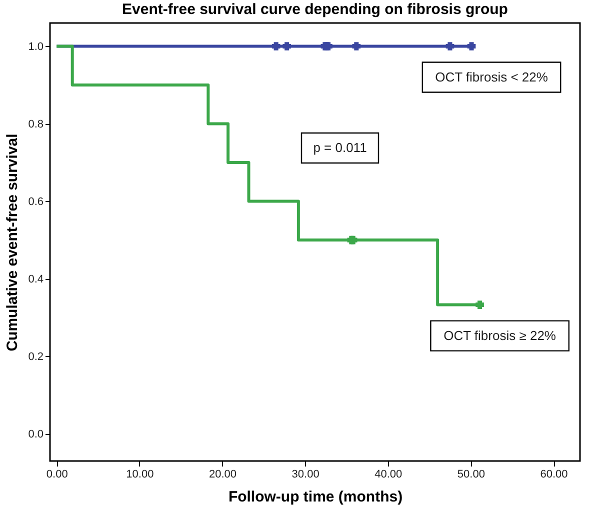 The image size is (600, 509). I want to click on y-tick-label: 0.0, so click(36, 434).